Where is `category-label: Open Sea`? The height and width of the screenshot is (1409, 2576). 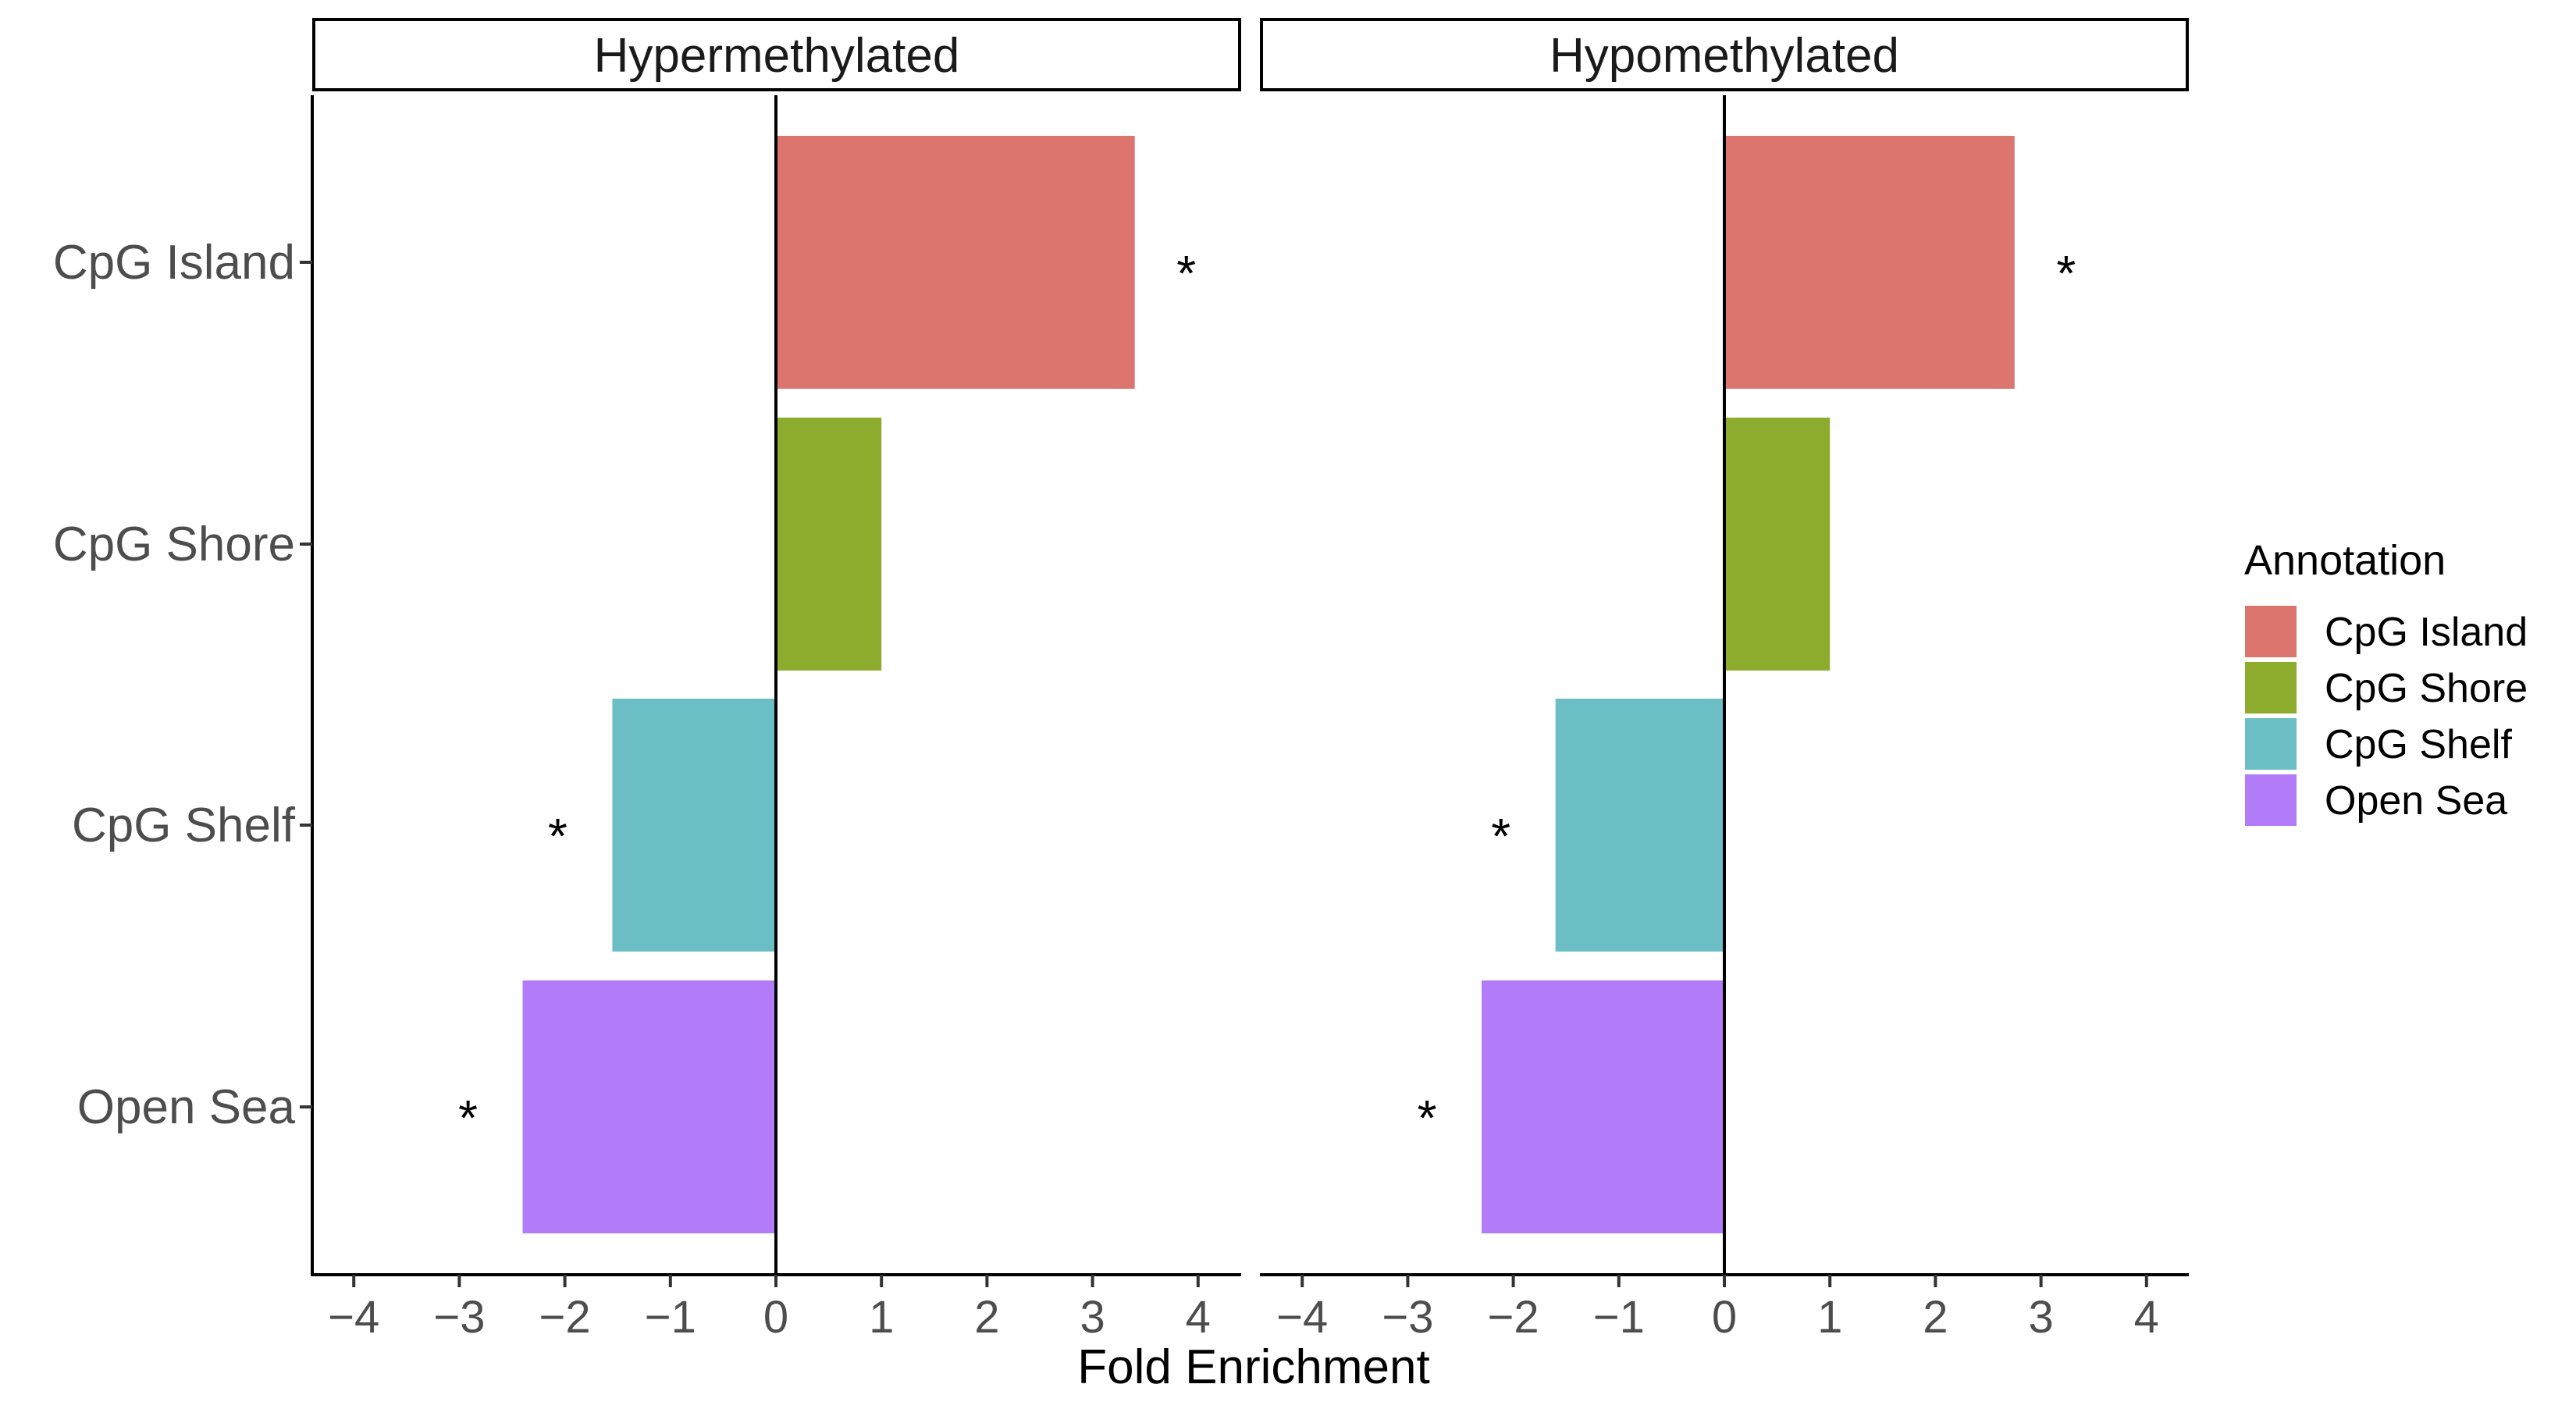
category-label: Open Sea is located at coordinates (186, 1107).